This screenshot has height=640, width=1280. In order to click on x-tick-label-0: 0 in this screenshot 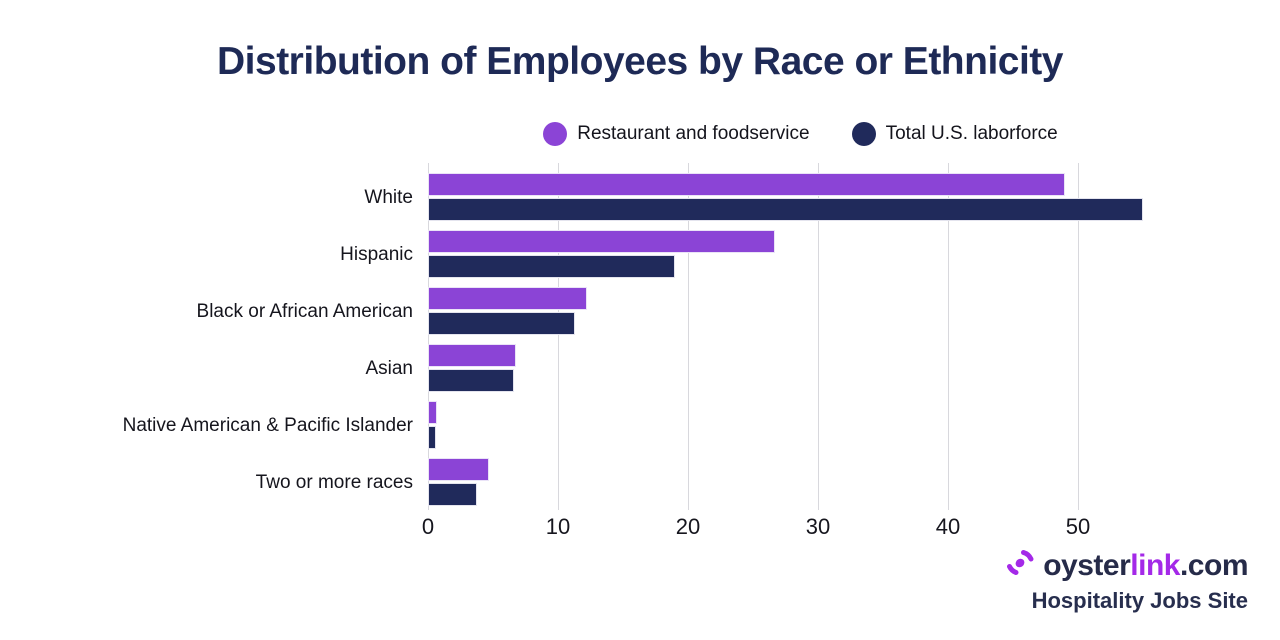, I will do `click(428, 526)`.